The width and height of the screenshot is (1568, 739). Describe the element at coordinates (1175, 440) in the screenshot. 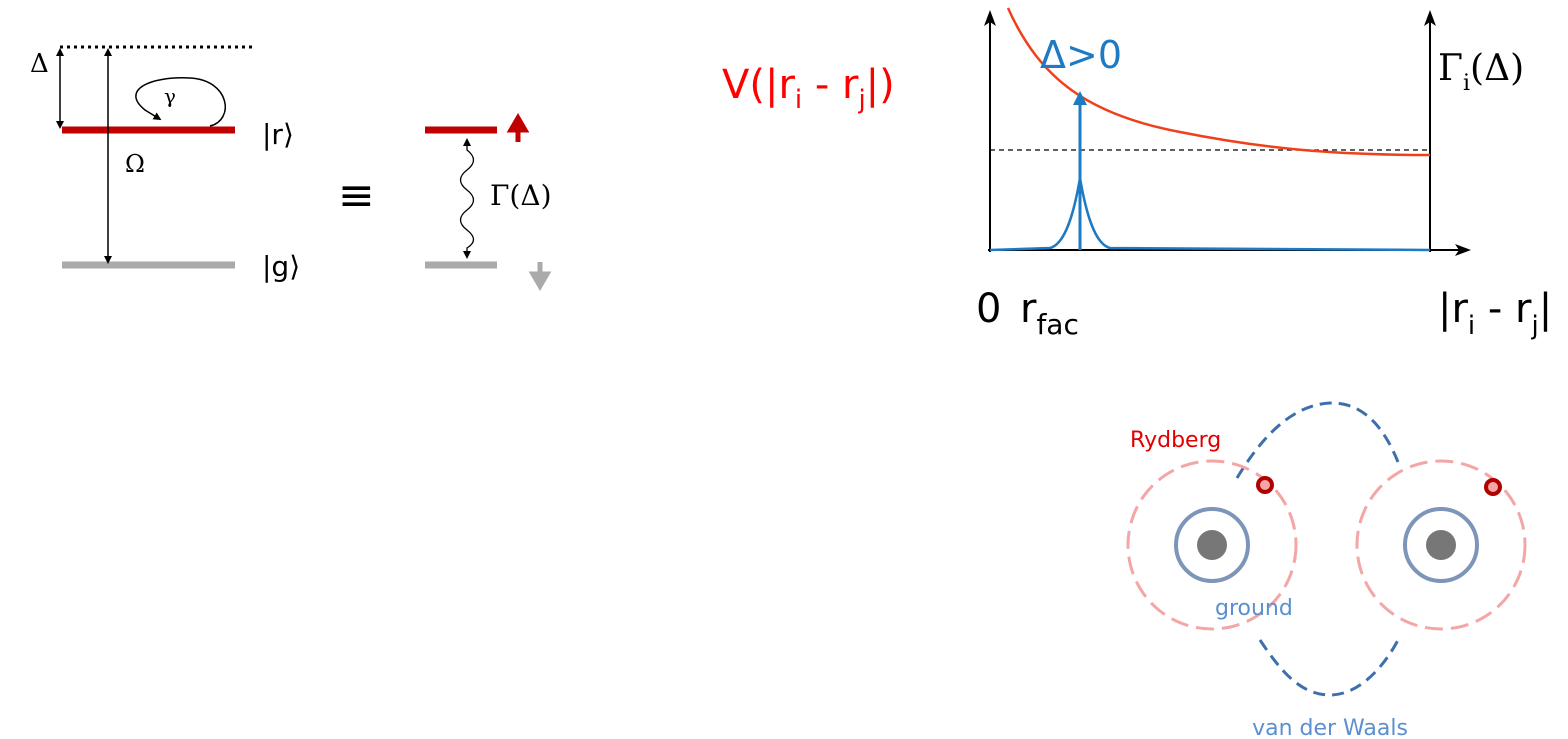

I see `rydberg-label: Rydberg` at that location.